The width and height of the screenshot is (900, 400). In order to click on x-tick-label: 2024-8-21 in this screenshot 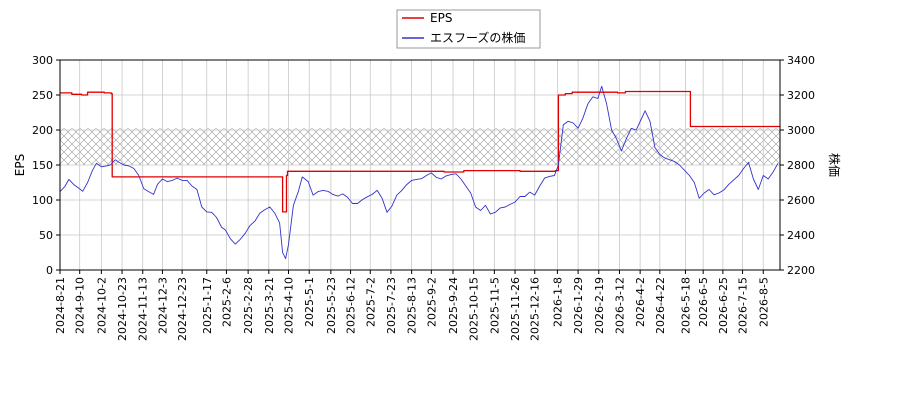, I will do `click(60, 305)`.